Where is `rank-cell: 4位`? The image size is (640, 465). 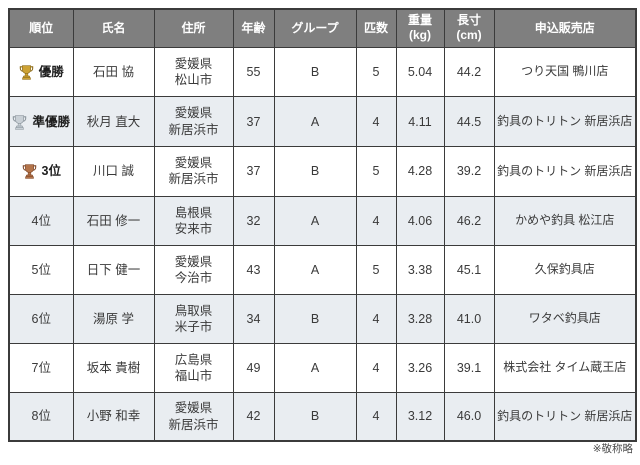 rank-cell: 4位 is located at coordinates (41, 220).